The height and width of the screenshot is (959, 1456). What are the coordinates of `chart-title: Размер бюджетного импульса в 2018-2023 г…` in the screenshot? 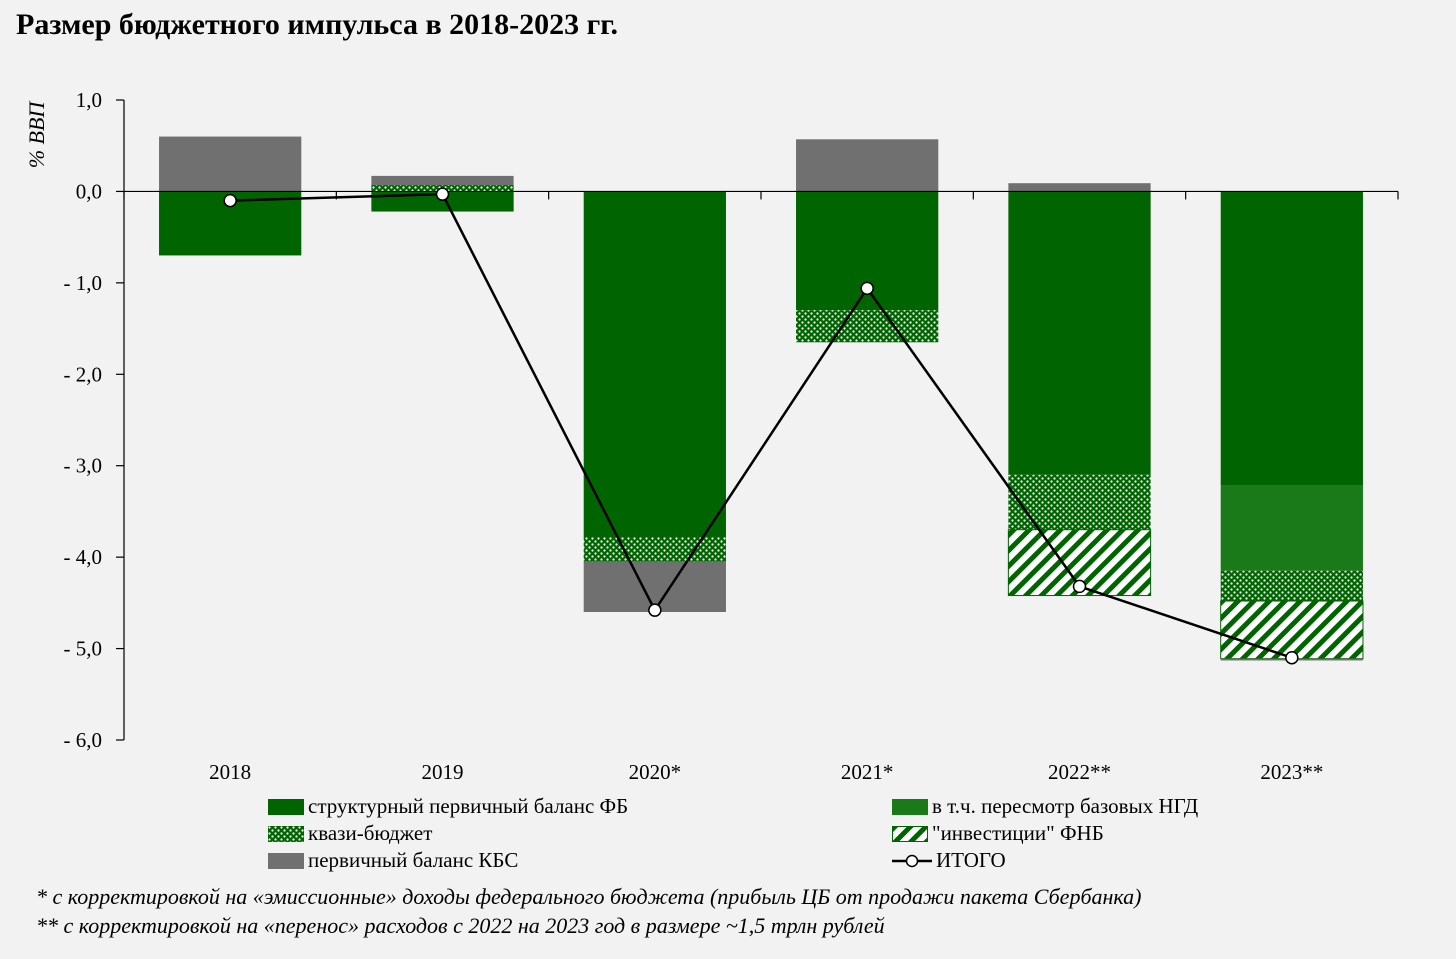 It's located at (317, 24).